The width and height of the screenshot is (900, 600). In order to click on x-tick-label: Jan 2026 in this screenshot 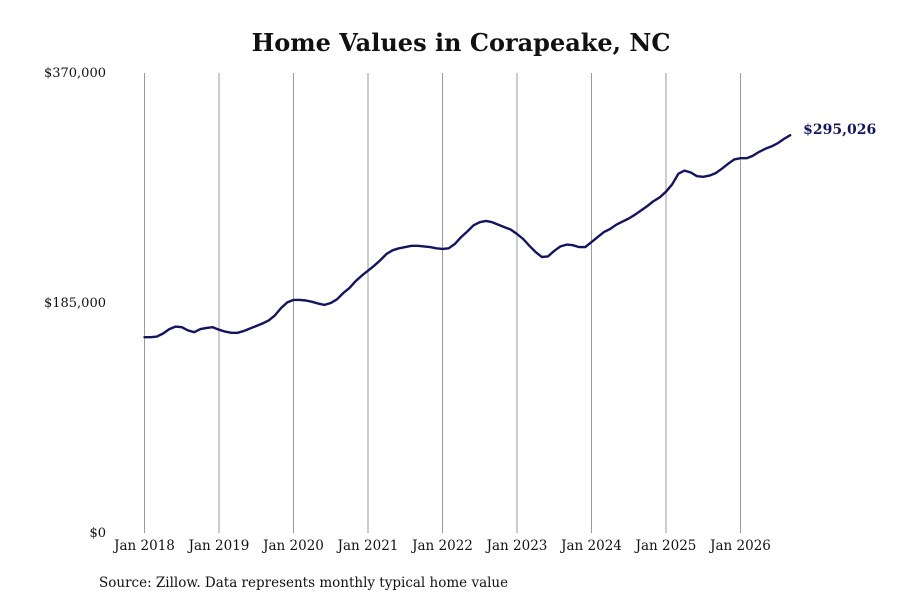, I will do `click(739, 546)`.